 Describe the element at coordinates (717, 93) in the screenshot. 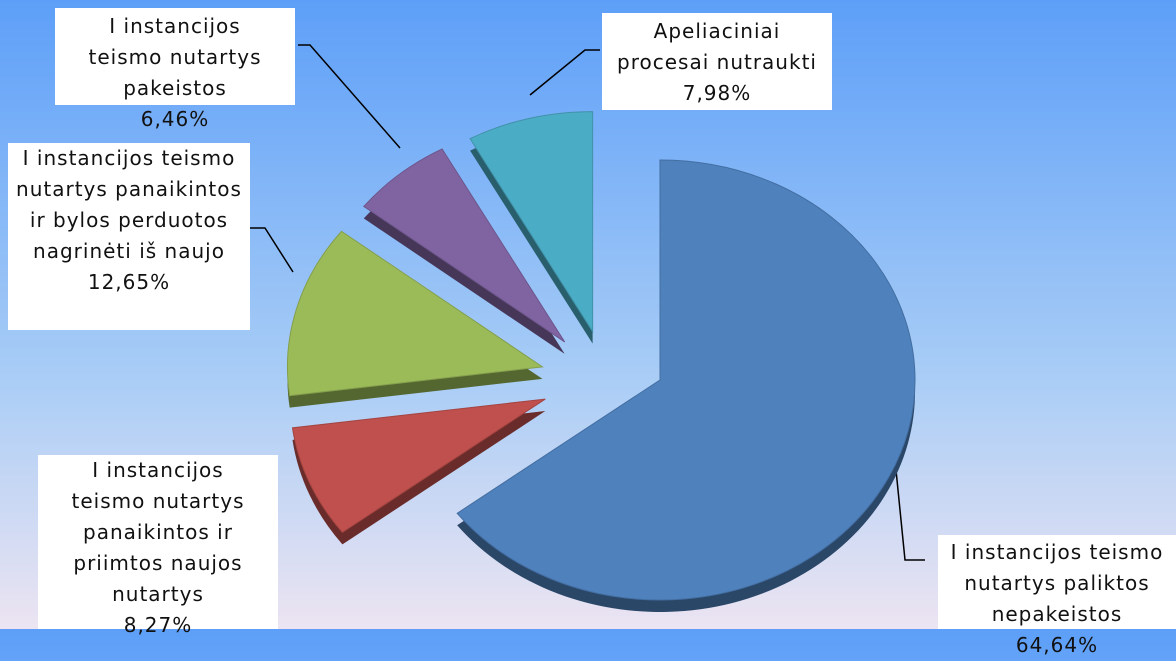

I see `value-label: 7,98%` at that location.